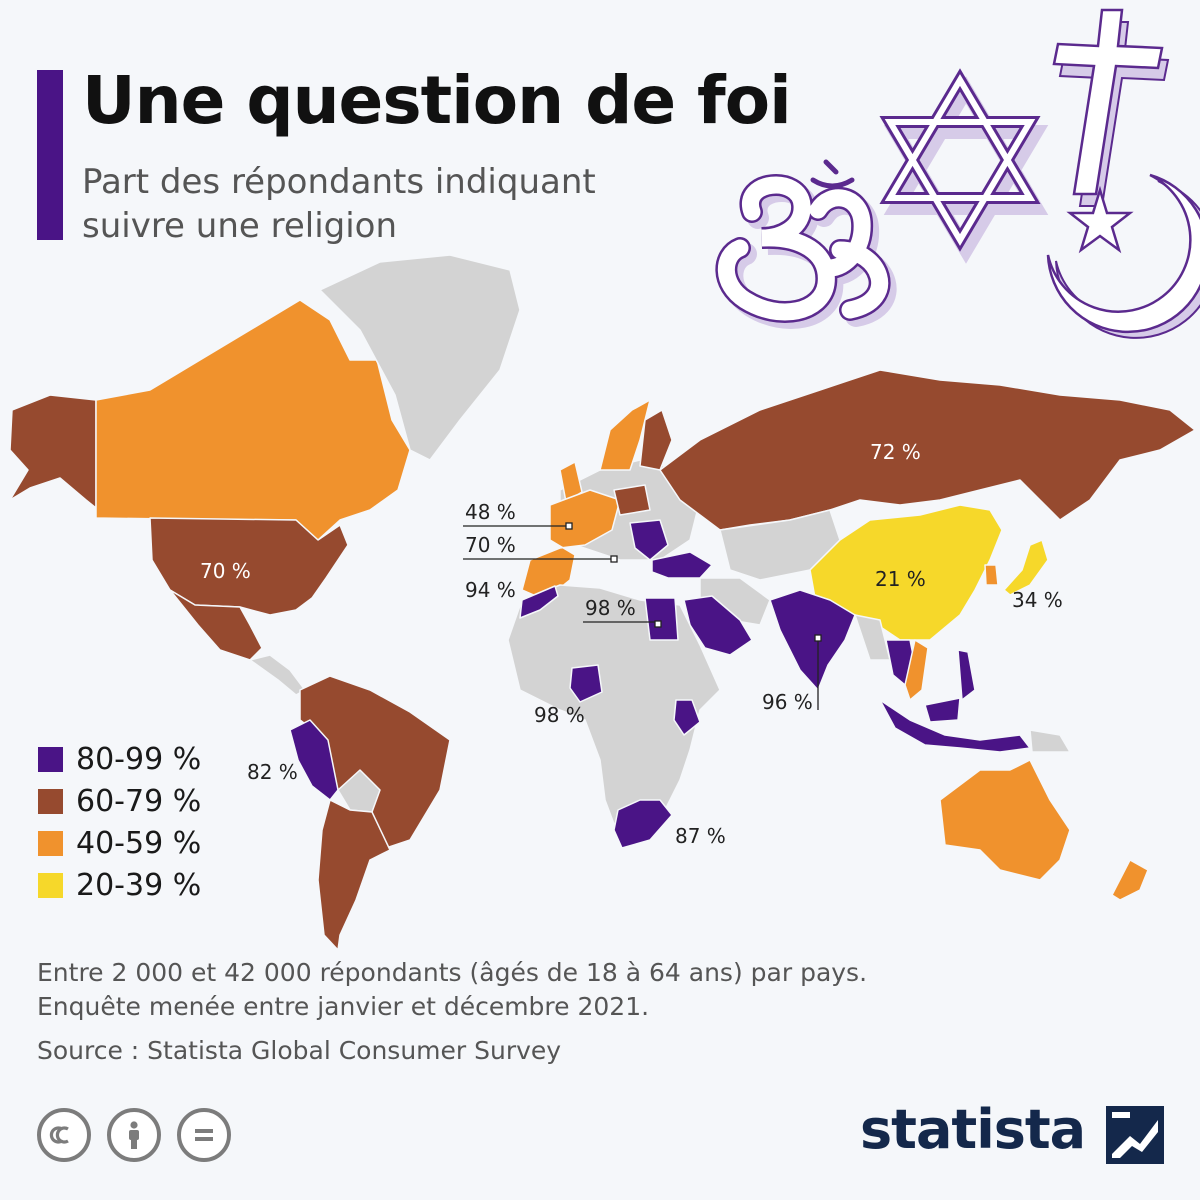  I want to click on legend-label: 40-59 %, so click(139, 843).